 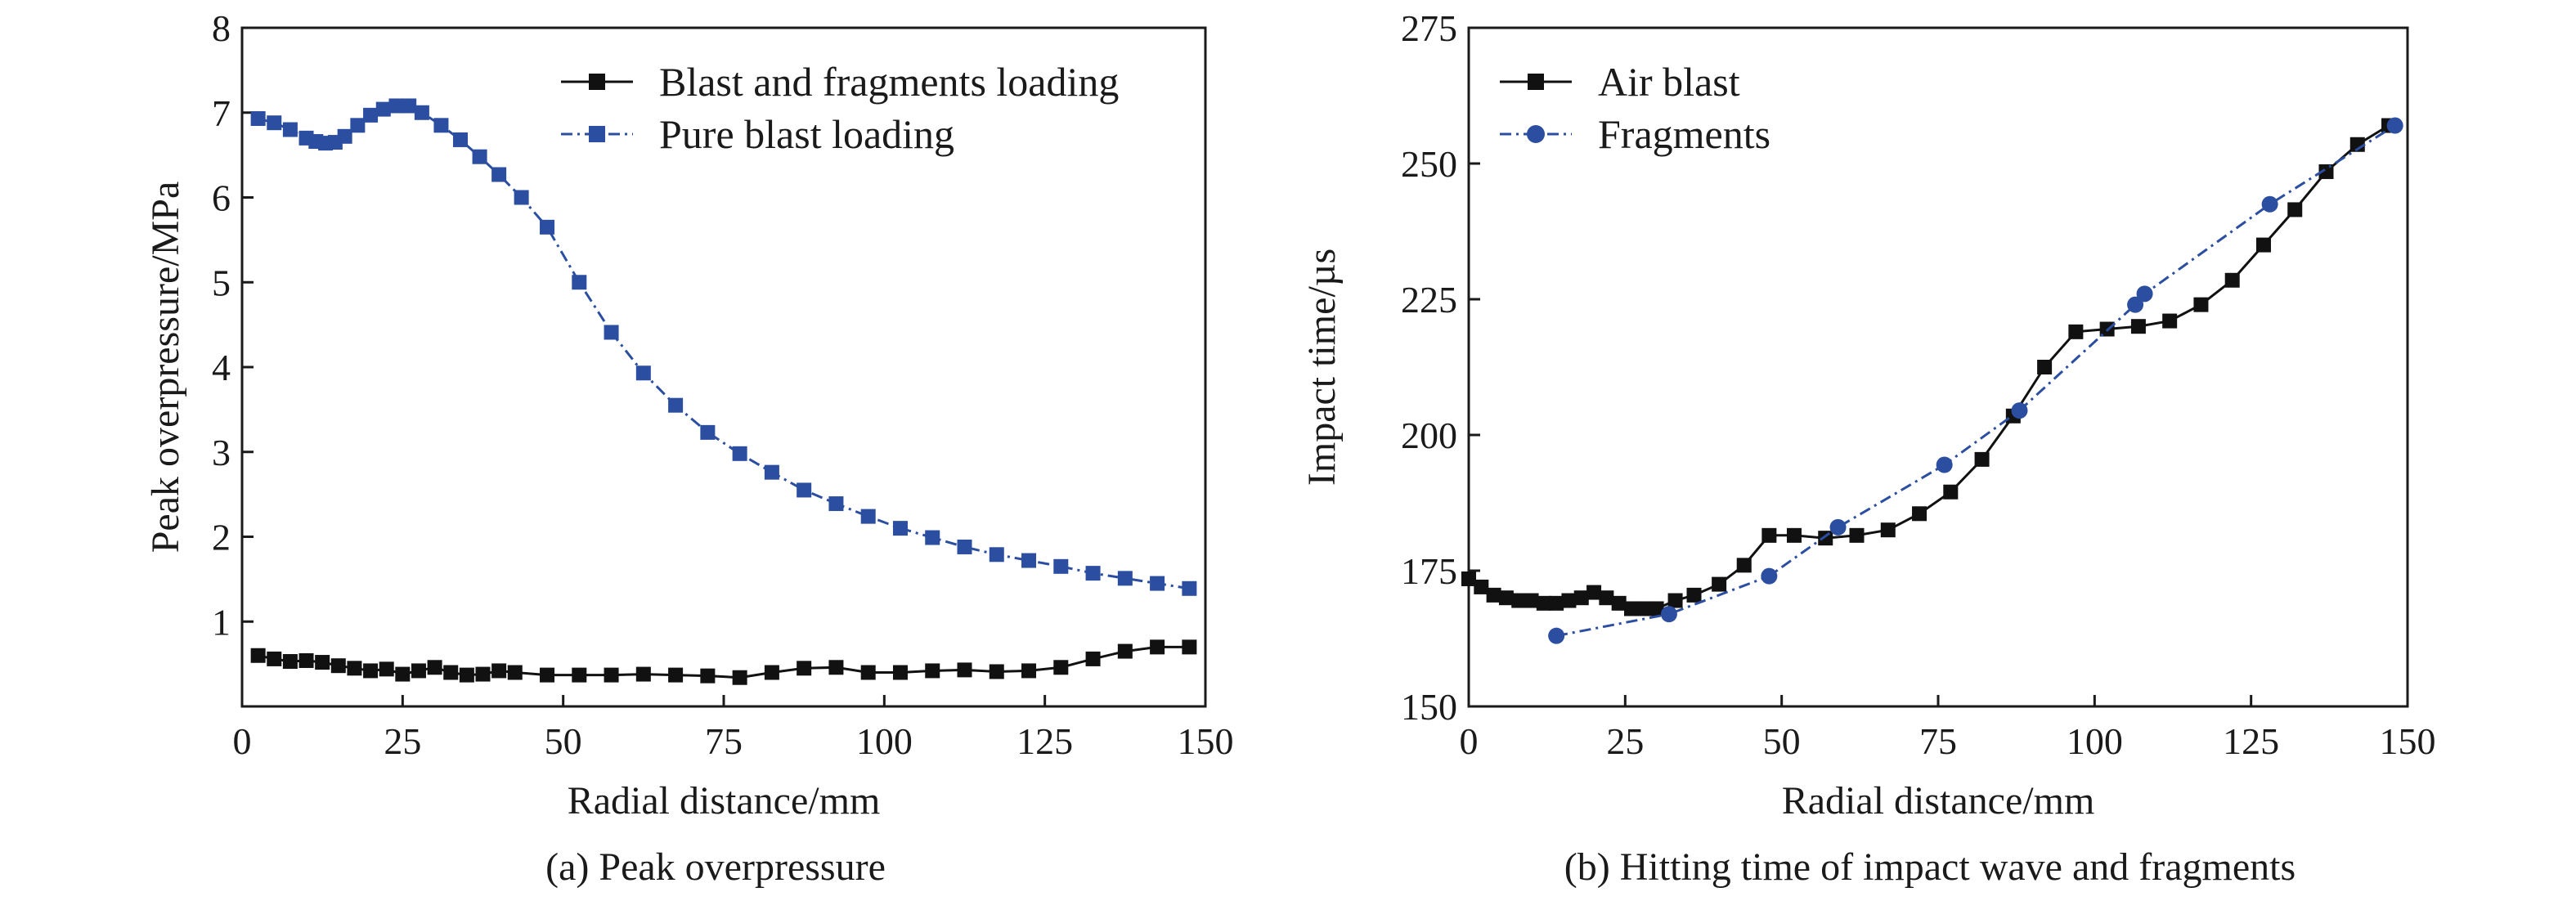 I want to click on x-tick-label-b-3: 75, so click(x=1938, y=741).